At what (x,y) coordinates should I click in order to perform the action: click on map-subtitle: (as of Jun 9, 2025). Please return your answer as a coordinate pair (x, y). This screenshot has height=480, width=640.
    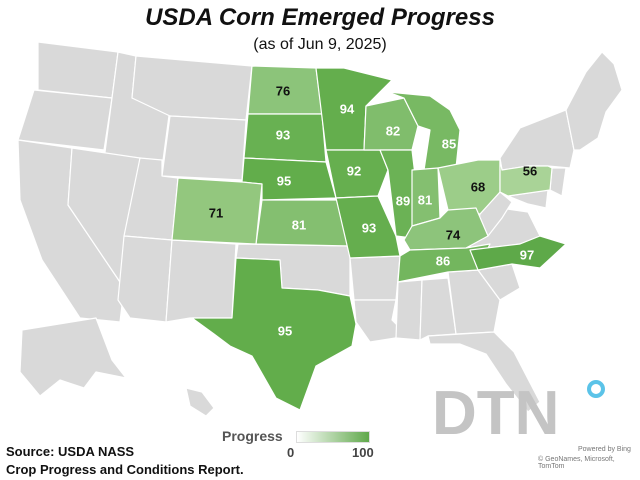
    Looking at the image, I should click on (320, 44).